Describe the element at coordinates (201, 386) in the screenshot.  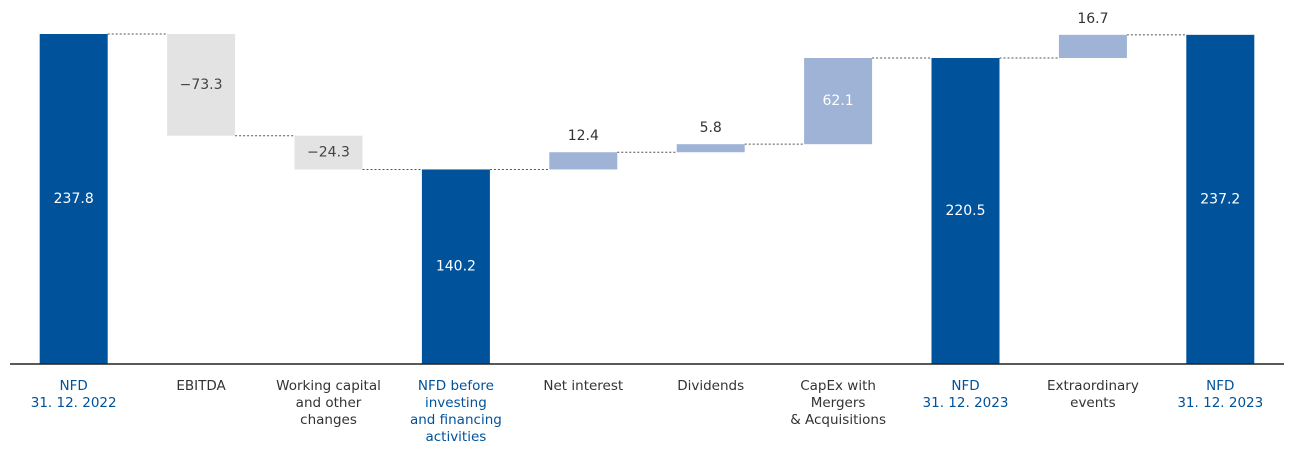
I see `x-tick-label: EBITDA` at that location.